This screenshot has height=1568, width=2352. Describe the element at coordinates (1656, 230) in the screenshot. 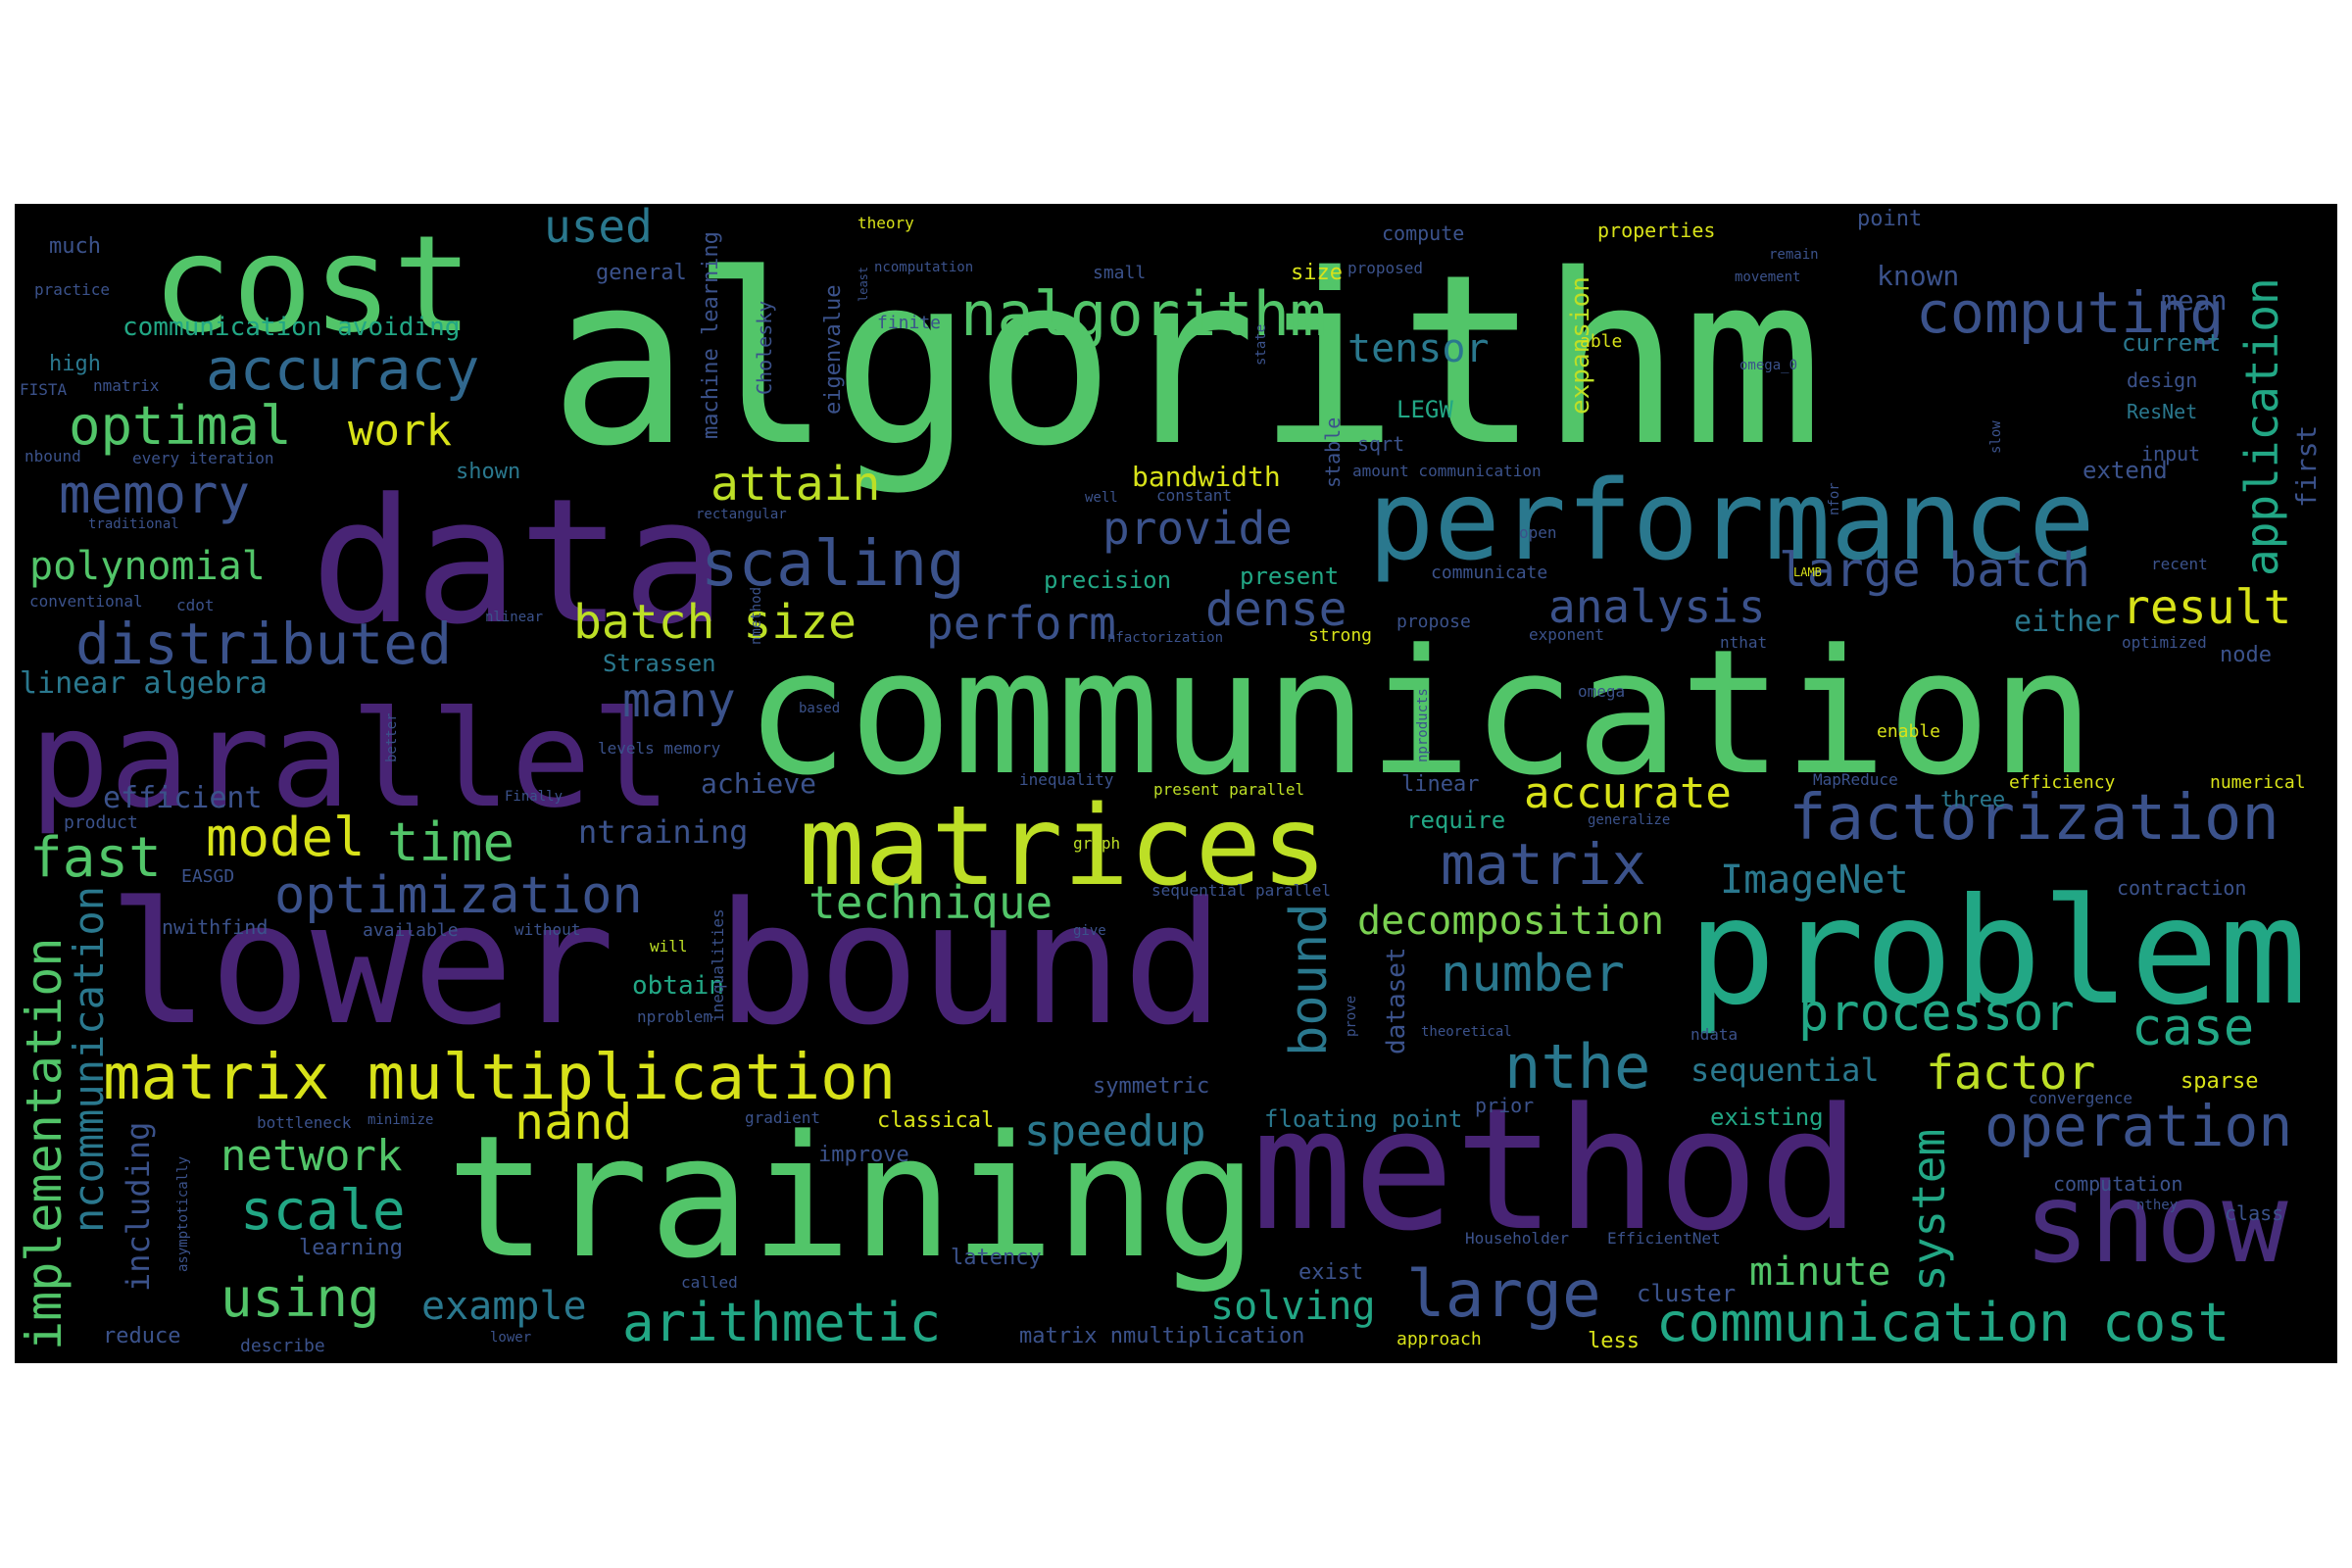

I see `word-properties: properties` at that location.